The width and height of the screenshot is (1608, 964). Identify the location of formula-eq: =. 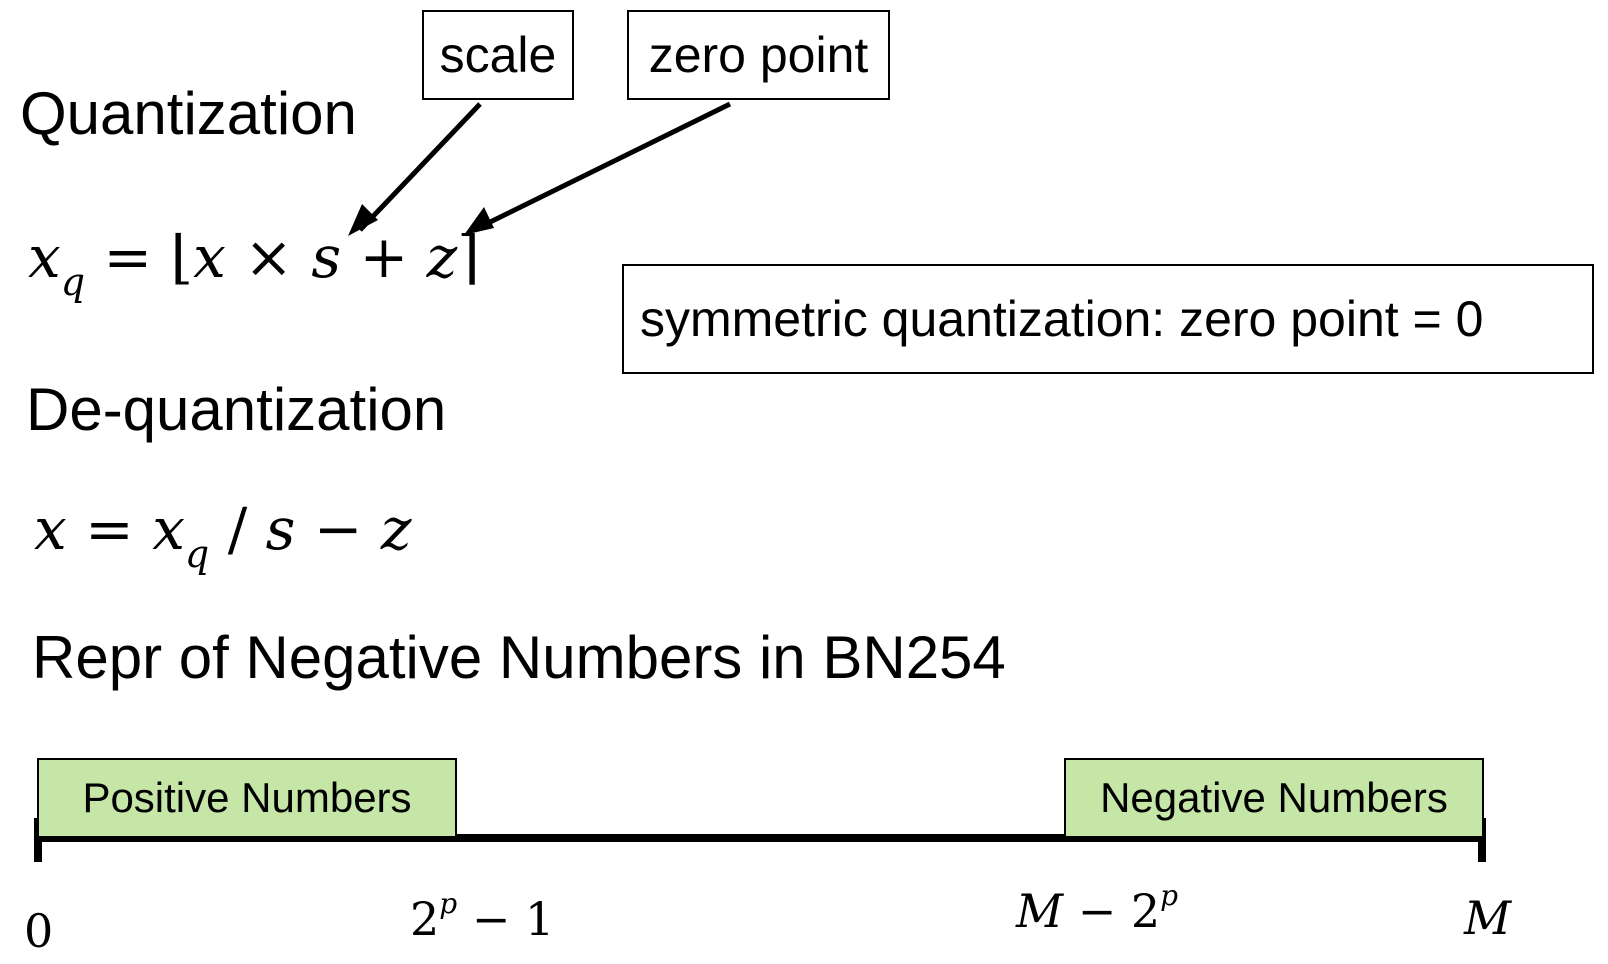
(128, 257).